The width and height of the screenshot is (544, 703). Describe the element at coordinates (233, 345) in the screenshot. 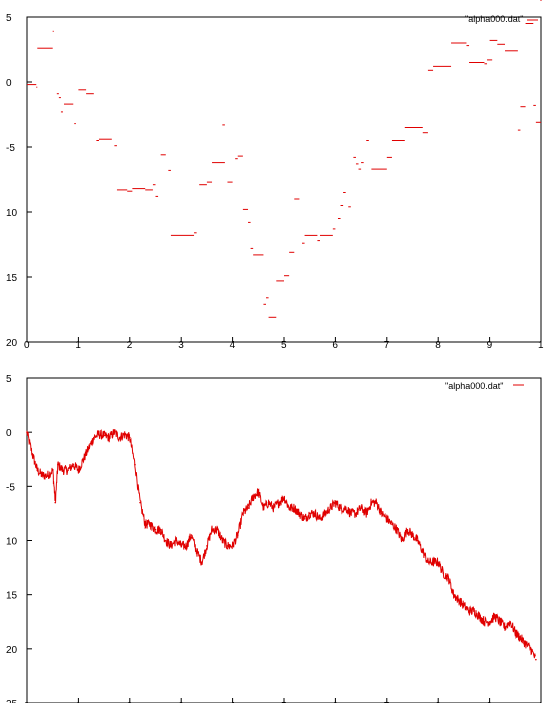

I see `chart-top-x-tick-label: 4` at that location.